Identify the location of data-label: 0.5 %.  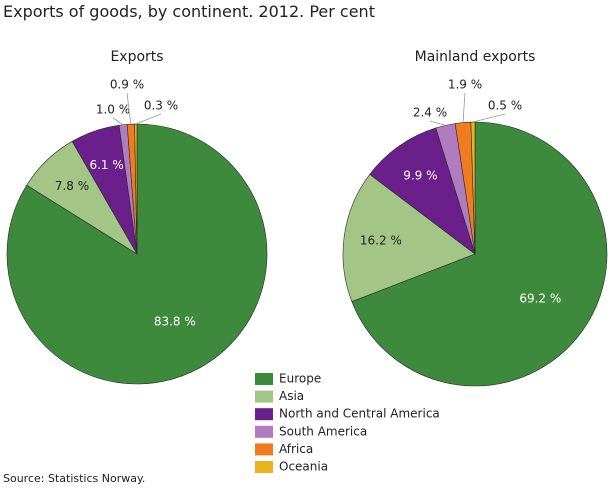
(505, 106).